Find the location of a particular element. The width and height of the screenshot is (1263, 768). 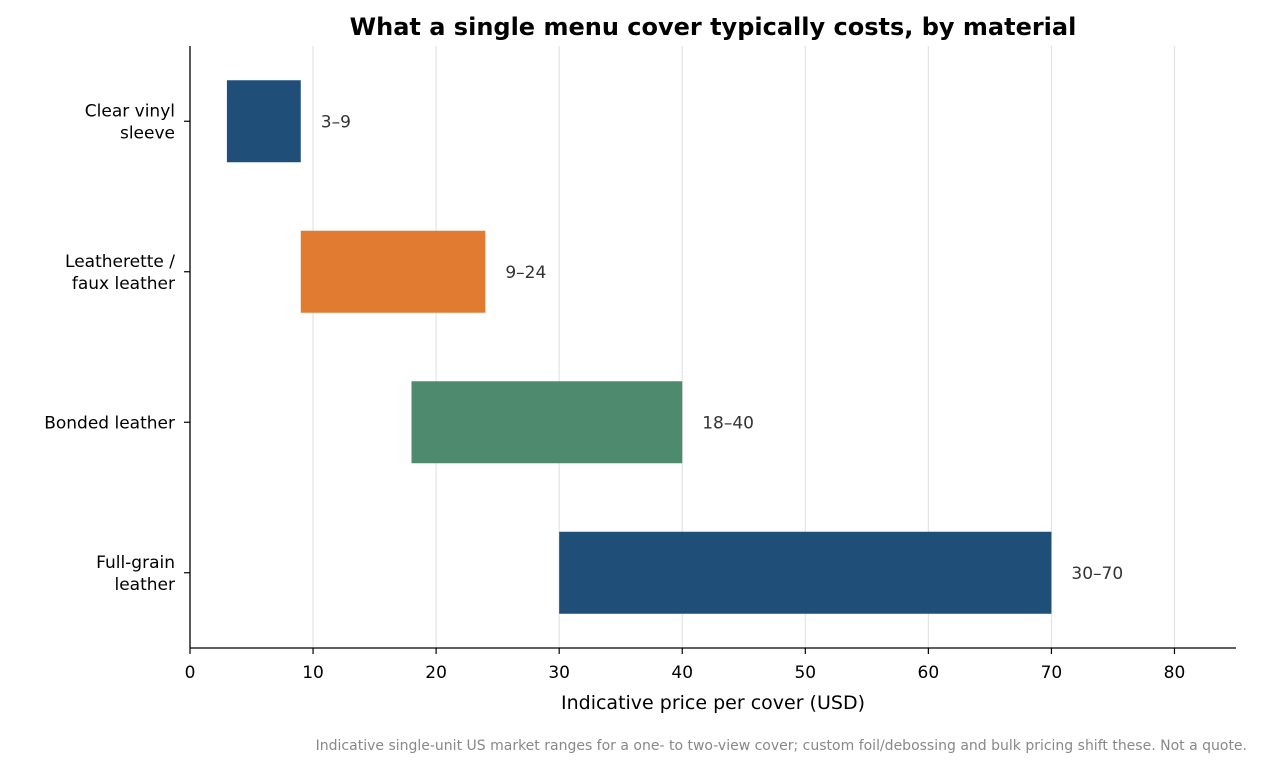

x-ticks: 0 10 20 30 40 50 60 70 80 is located at coordinates (685, 665).